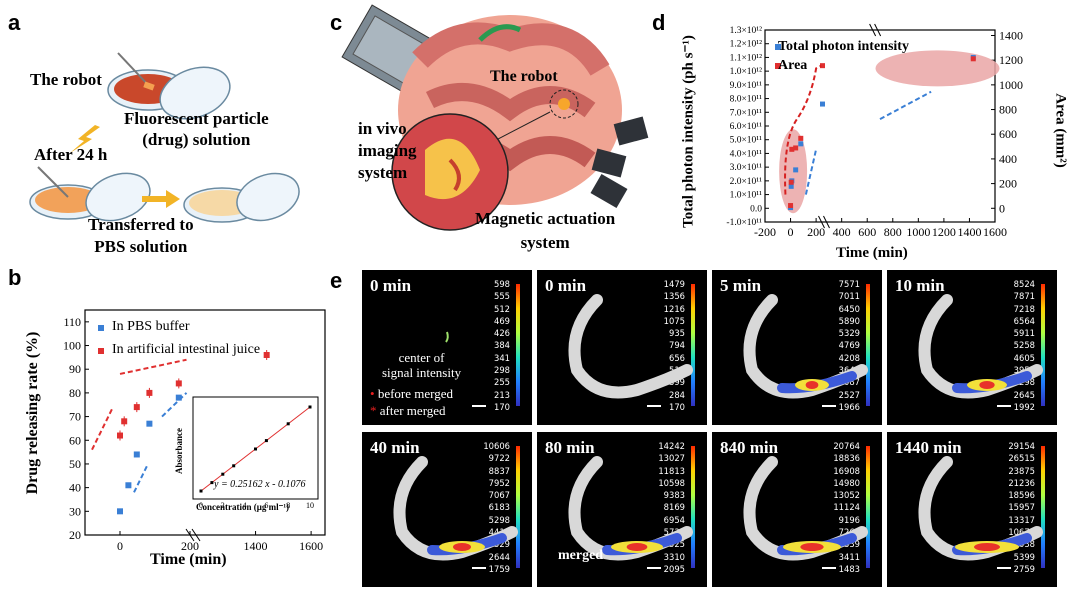 This screenshot has height=596, width=1072. I want to click on tile-tick-label: 935, so click(677, 333).